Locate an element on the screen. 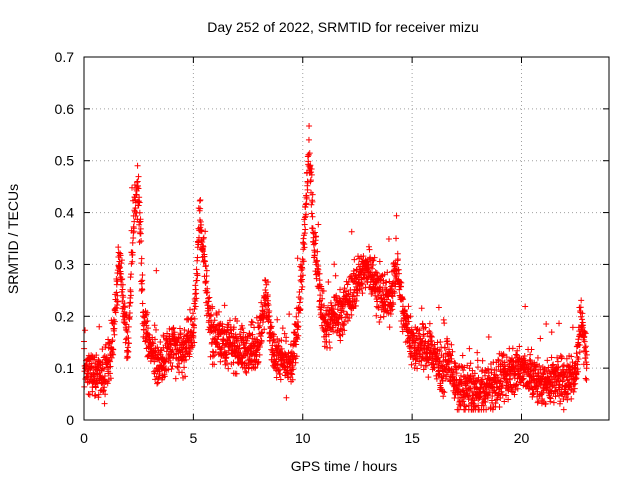 Image resolution: width=640 pixels, height=480 pixels. y-tick-label: 0 is located at coordinates (70, 420).